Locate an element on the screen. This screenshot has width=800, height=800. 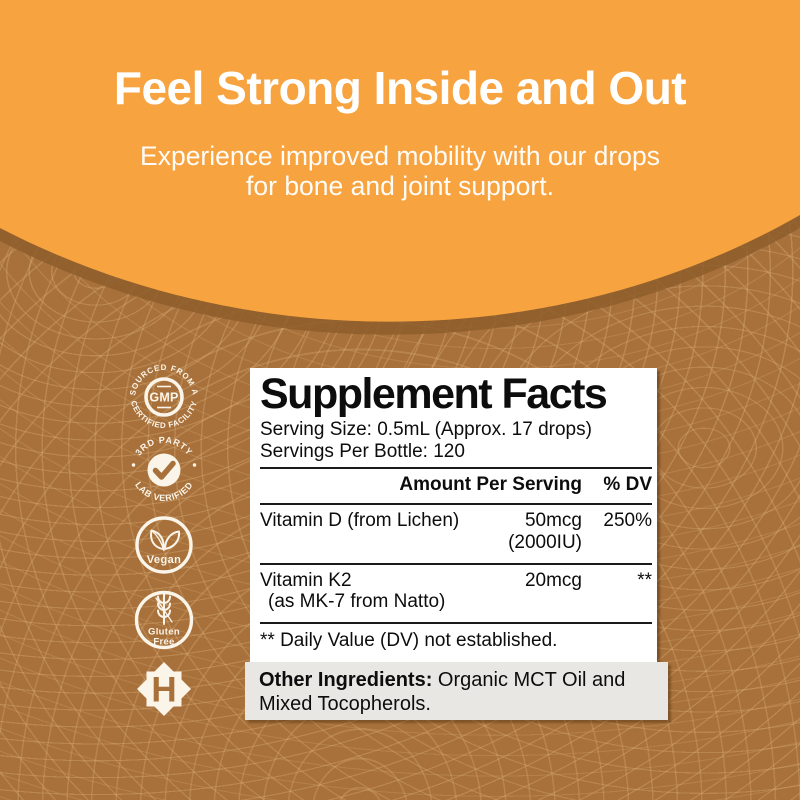
nutrient-dv: ** is located at coordinates (644, 580).